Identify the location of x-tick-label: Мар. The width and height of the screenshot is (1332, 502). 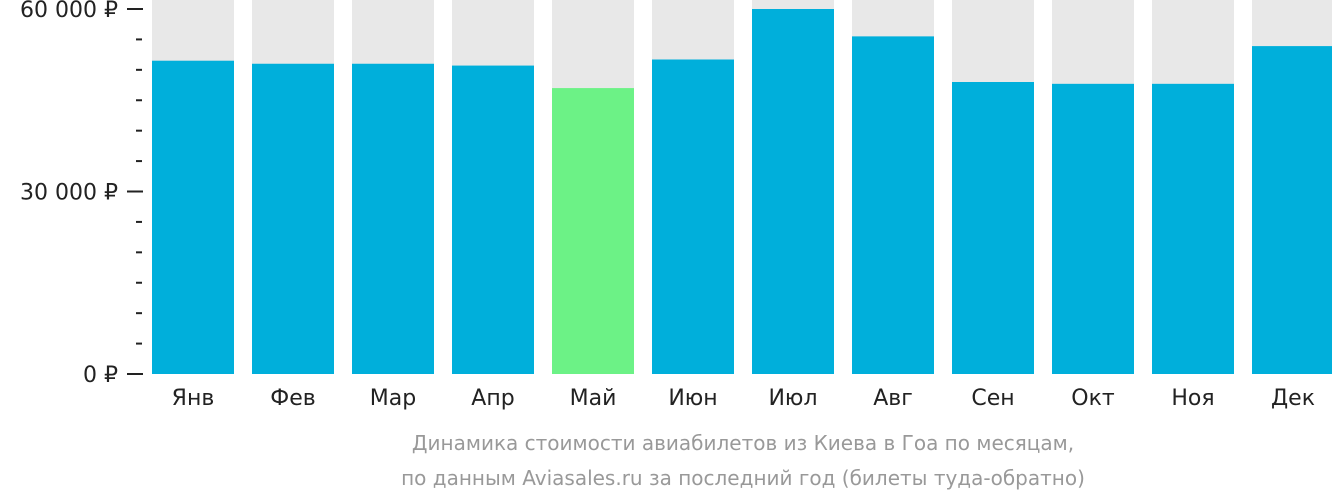
(393, 398).